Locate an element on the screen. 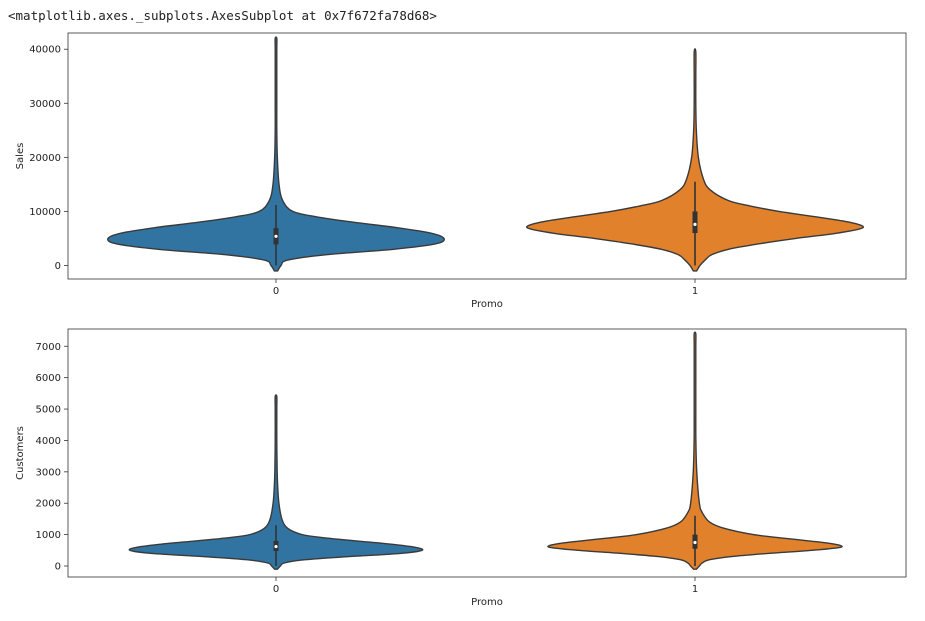 Image resolution: width=925 pixels, height=621 pixels. y-tick-label: 40000 is located at coordinates (45, 50).